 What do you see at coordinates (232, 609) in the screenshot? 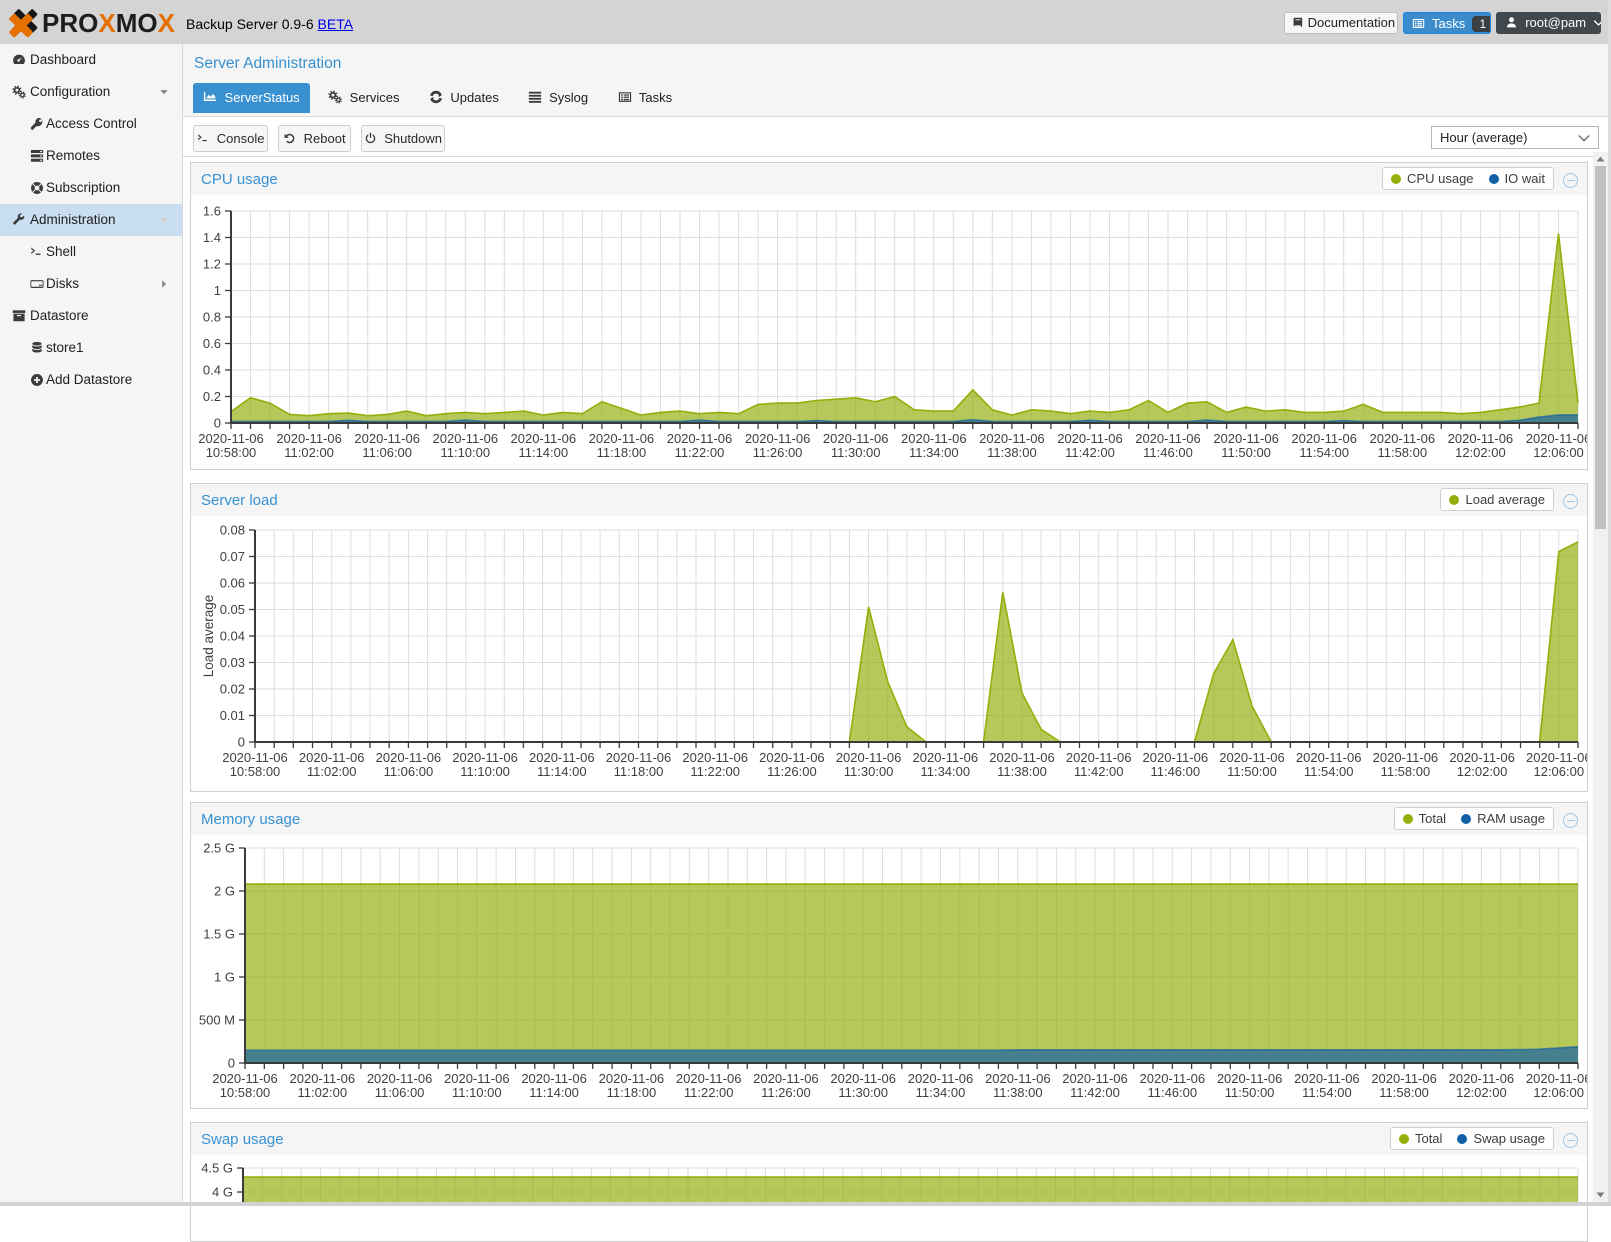
I see `svg-text: 0.05` at bounding box center [232, 609].